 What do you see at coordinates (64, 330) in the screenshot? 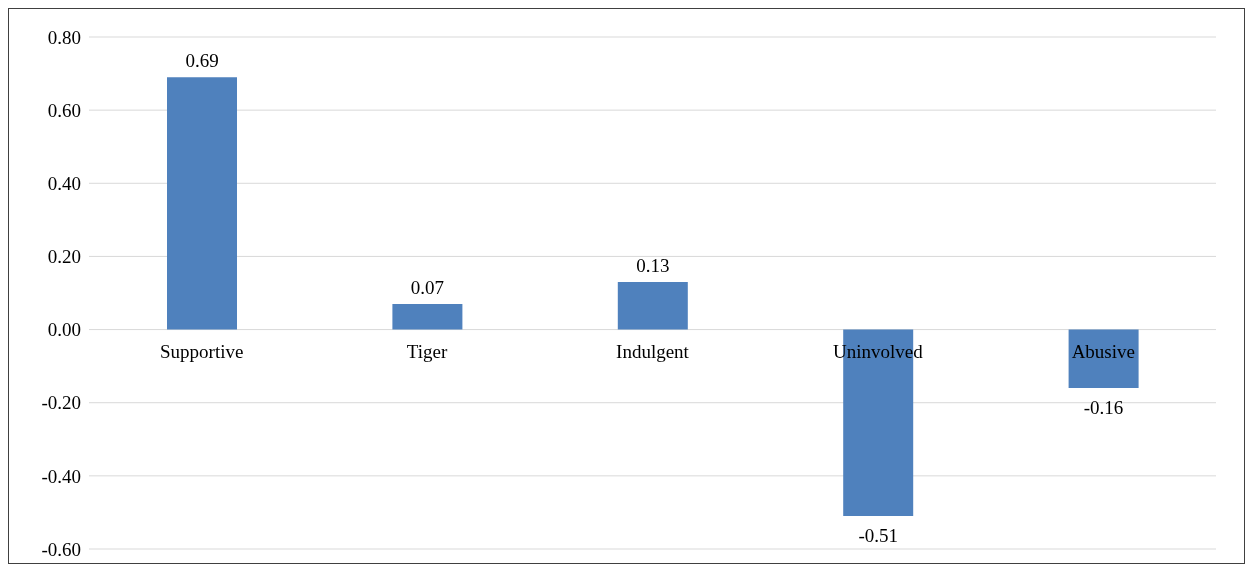
I see `y-tick-label: 0.00` at bounding box center [64, 330].